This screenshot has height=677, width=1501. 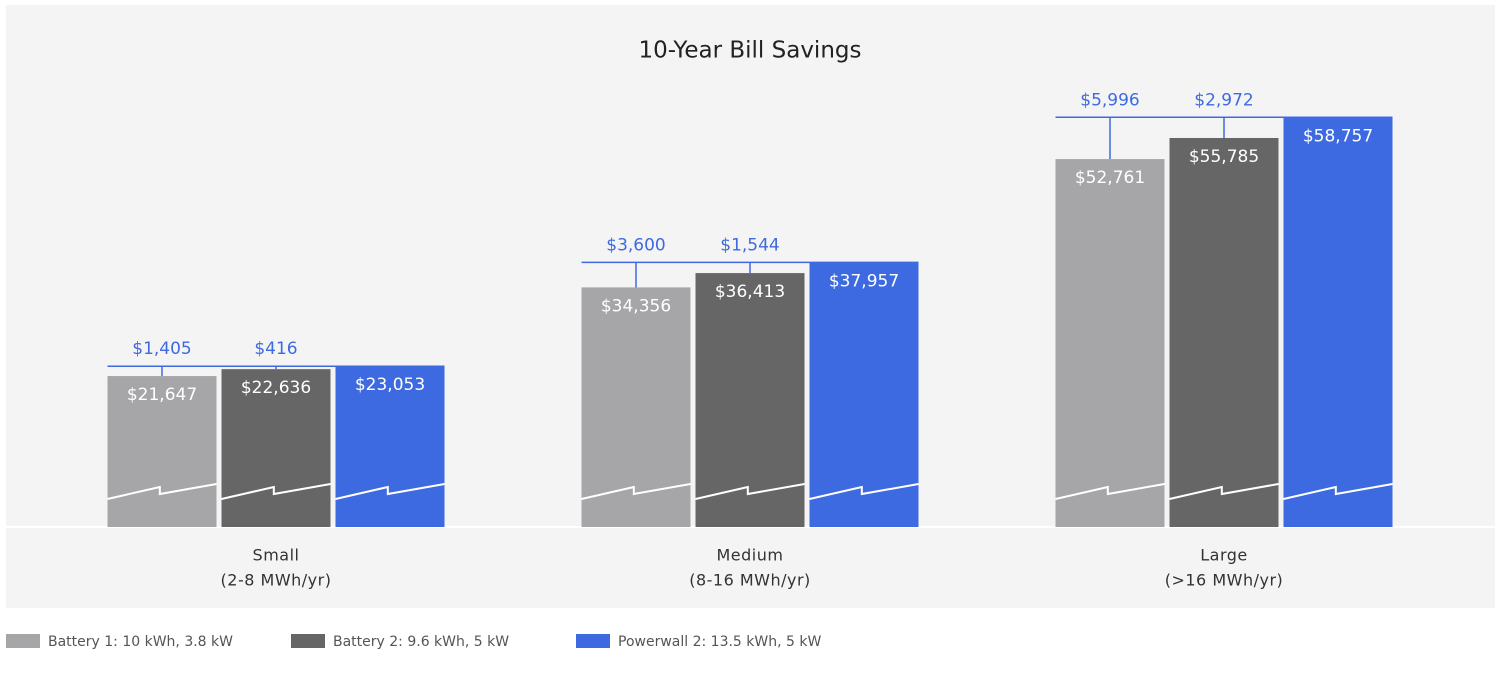 What do you see at coordinates (390, 385) in the screenshot?
I see `value-label: $23,053` at bounding box center [390, 385].